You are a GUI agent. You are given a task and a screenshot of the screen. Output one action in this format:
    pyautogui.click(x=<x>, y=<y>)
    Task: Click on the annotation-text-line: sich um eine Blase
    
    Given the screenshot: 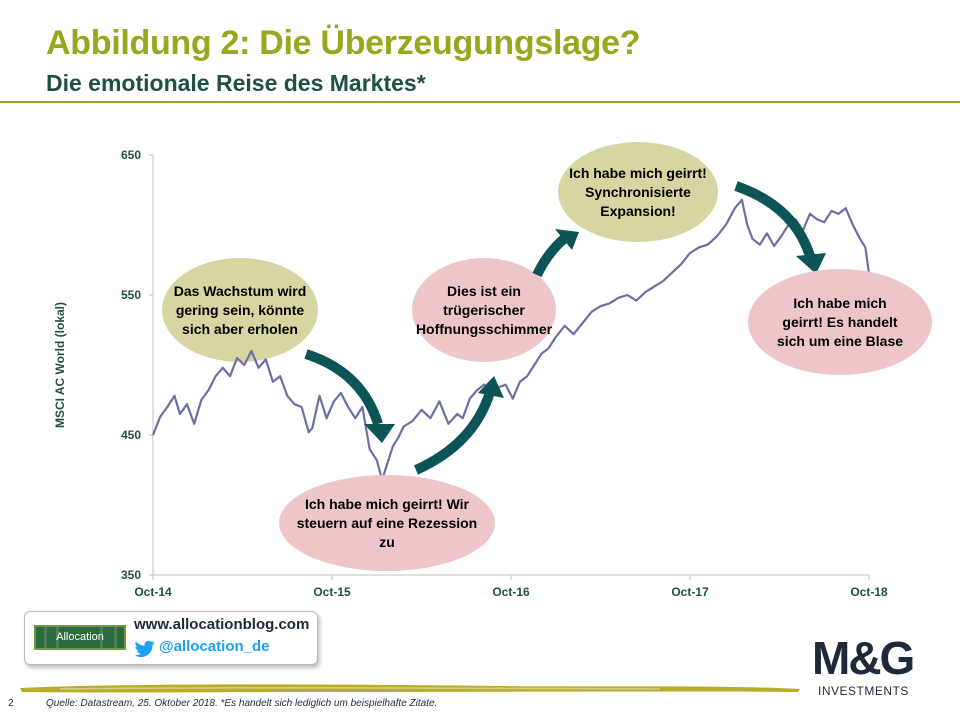 What is the action you would take?
    pyautogui.click(x=840, y=341)
    